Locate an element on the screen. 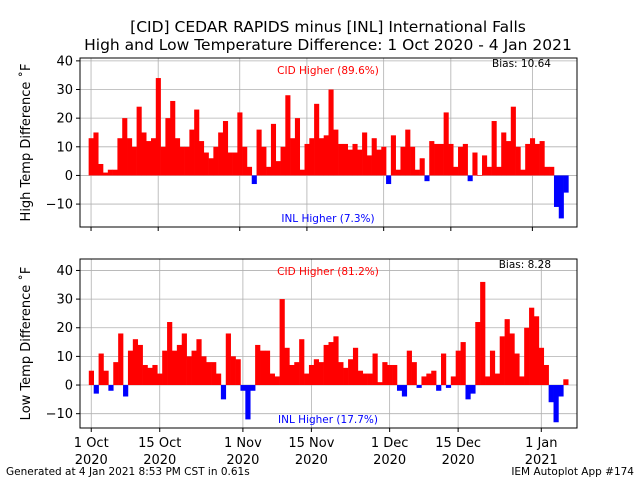 The width and height of the screenshot is (640, 480). low-ytick-label: −10 is located at coordinates (59, 414).